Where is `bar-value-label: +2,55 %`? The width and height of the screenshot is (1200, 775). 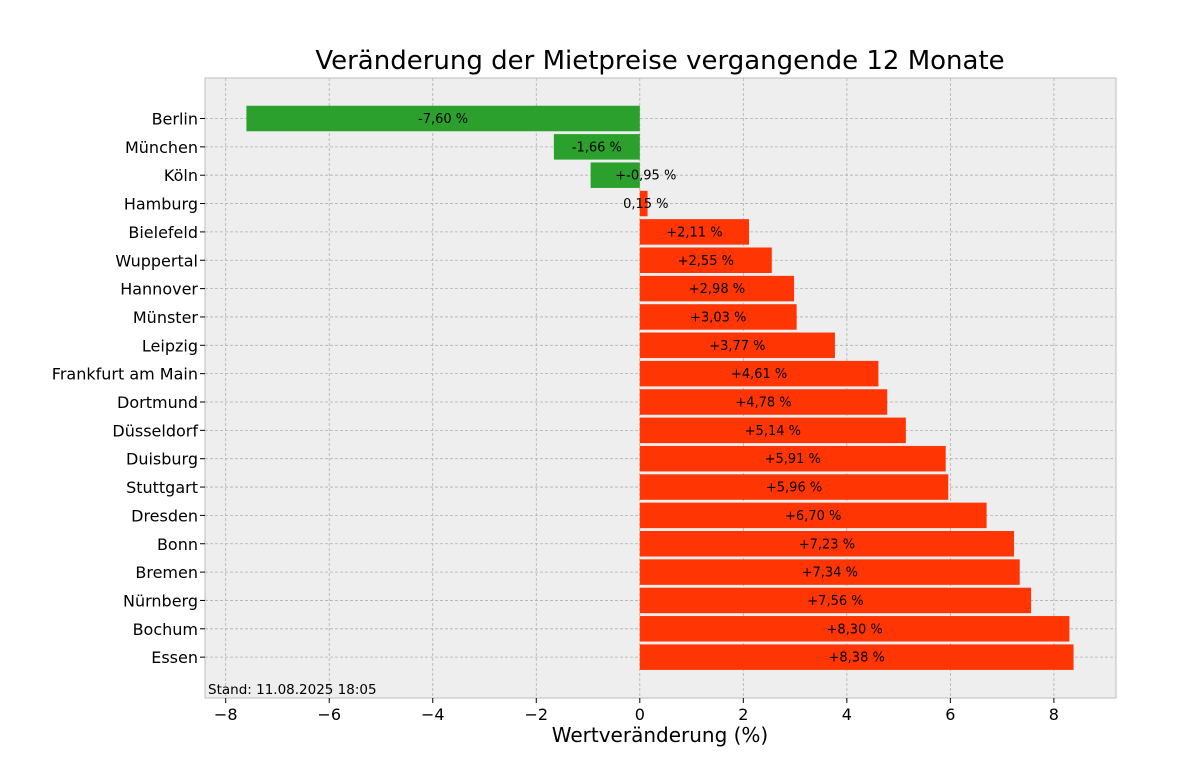
bar-value-label: +2,55 % is located at coordinates (706, 261).